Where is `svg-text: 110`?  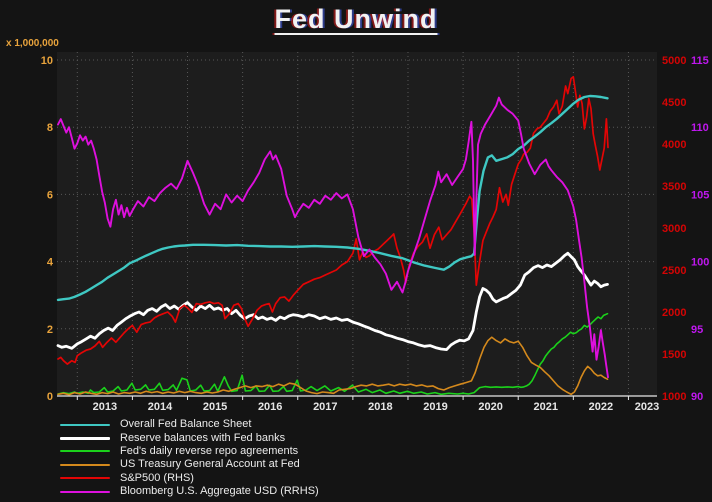
svg-text: 110 is located at coordinates (700, 128).